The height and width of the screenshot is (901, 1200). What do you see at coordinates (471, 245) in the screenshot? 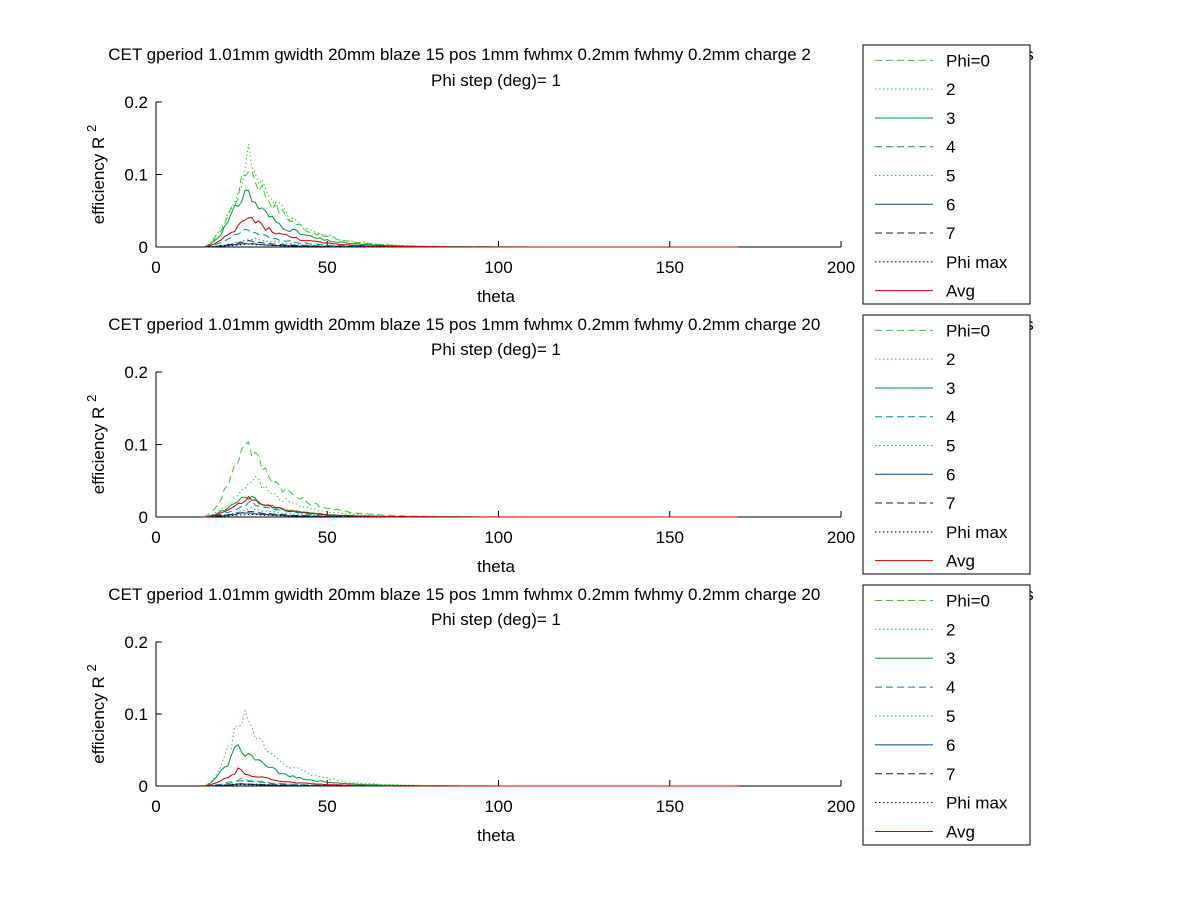
I see `series-line-phi-max` at bounding box center [471, 245].